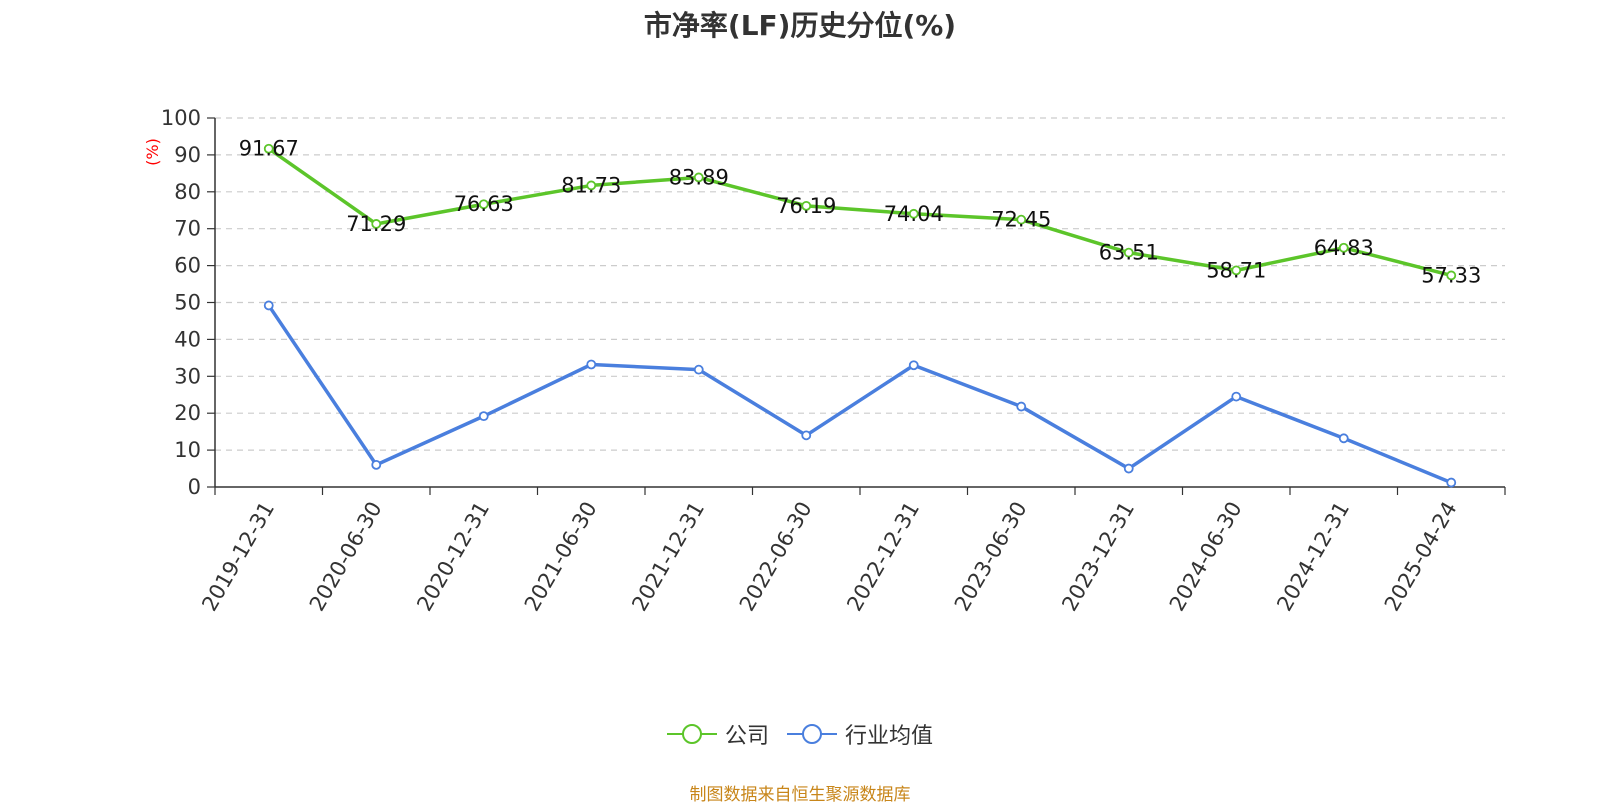 The height and width of the screenshot is (805, 1600). What do you see at coordinates (346, 557) in the screenshot?
I see `x-tick-label: 2020-06-30` at bounding box center [346, 557].